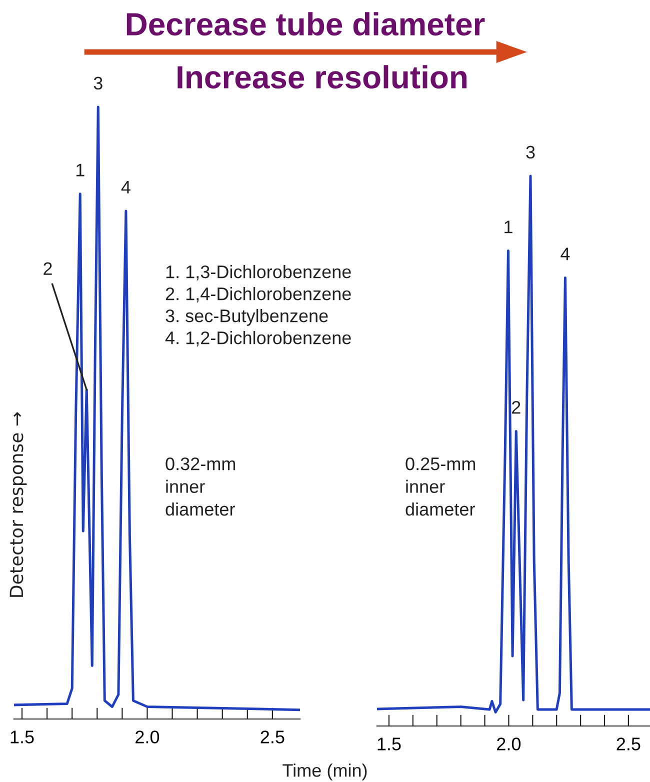  I want to click on chart-subtitle: Increase resolution, so click(322, 77).